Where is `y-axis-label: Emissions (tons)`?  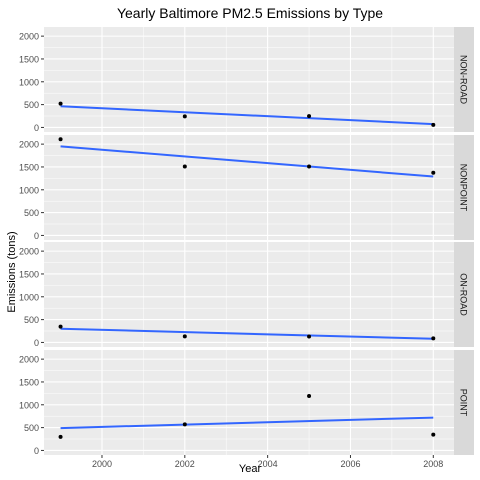
y-axis-label: Emissions (tons) is located at coordinates (12, 271).